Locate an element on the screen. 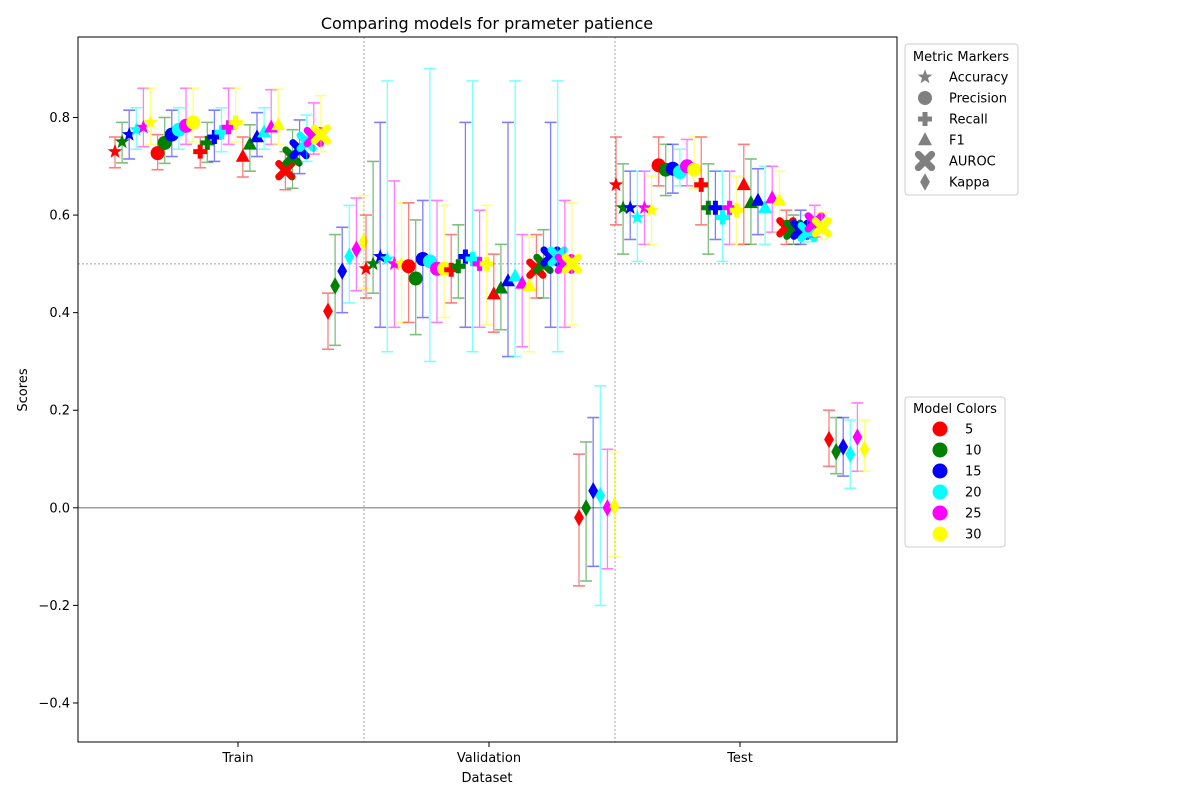  x-tick-label: Test is located at coordinates (739, 758).